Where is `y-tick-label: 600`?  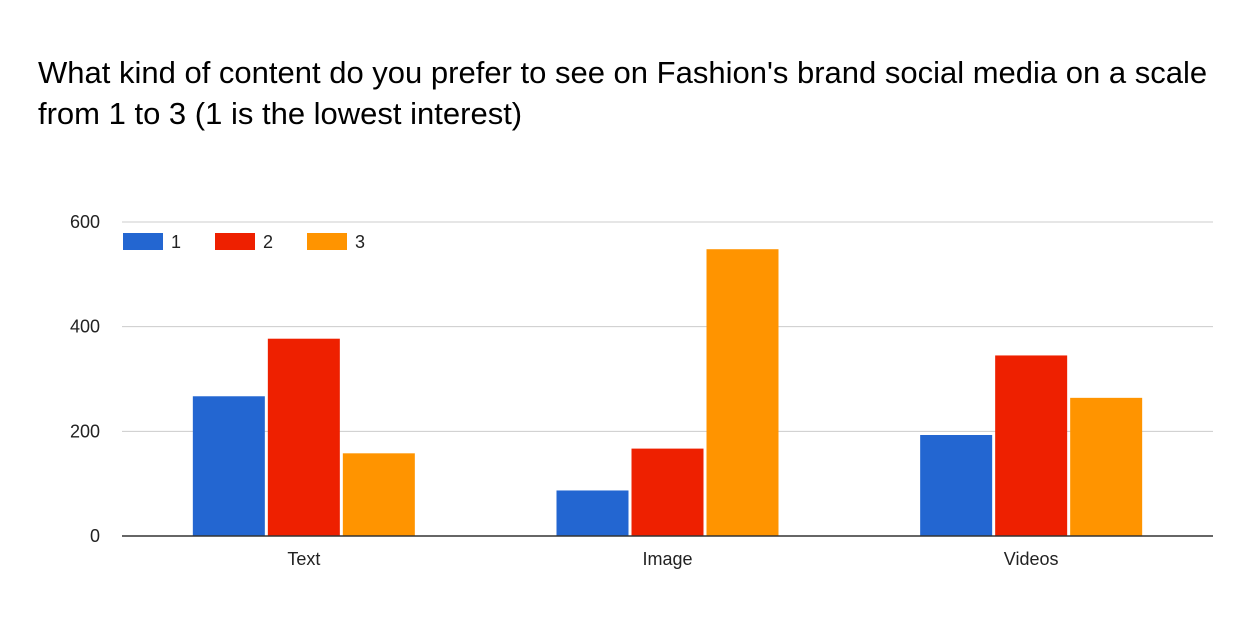
y-tick-label: 600 is located at coordinates (85, 222).